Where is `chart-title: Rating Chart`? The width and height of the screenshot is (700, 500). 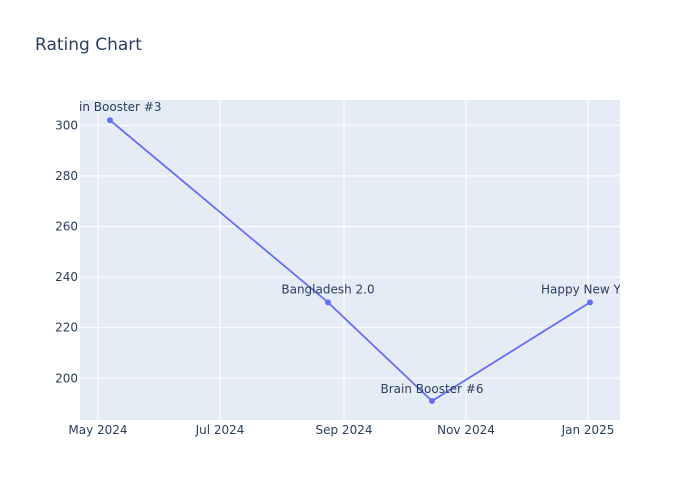
chart-title: Rating Chart is located at coordinates (88, 45).